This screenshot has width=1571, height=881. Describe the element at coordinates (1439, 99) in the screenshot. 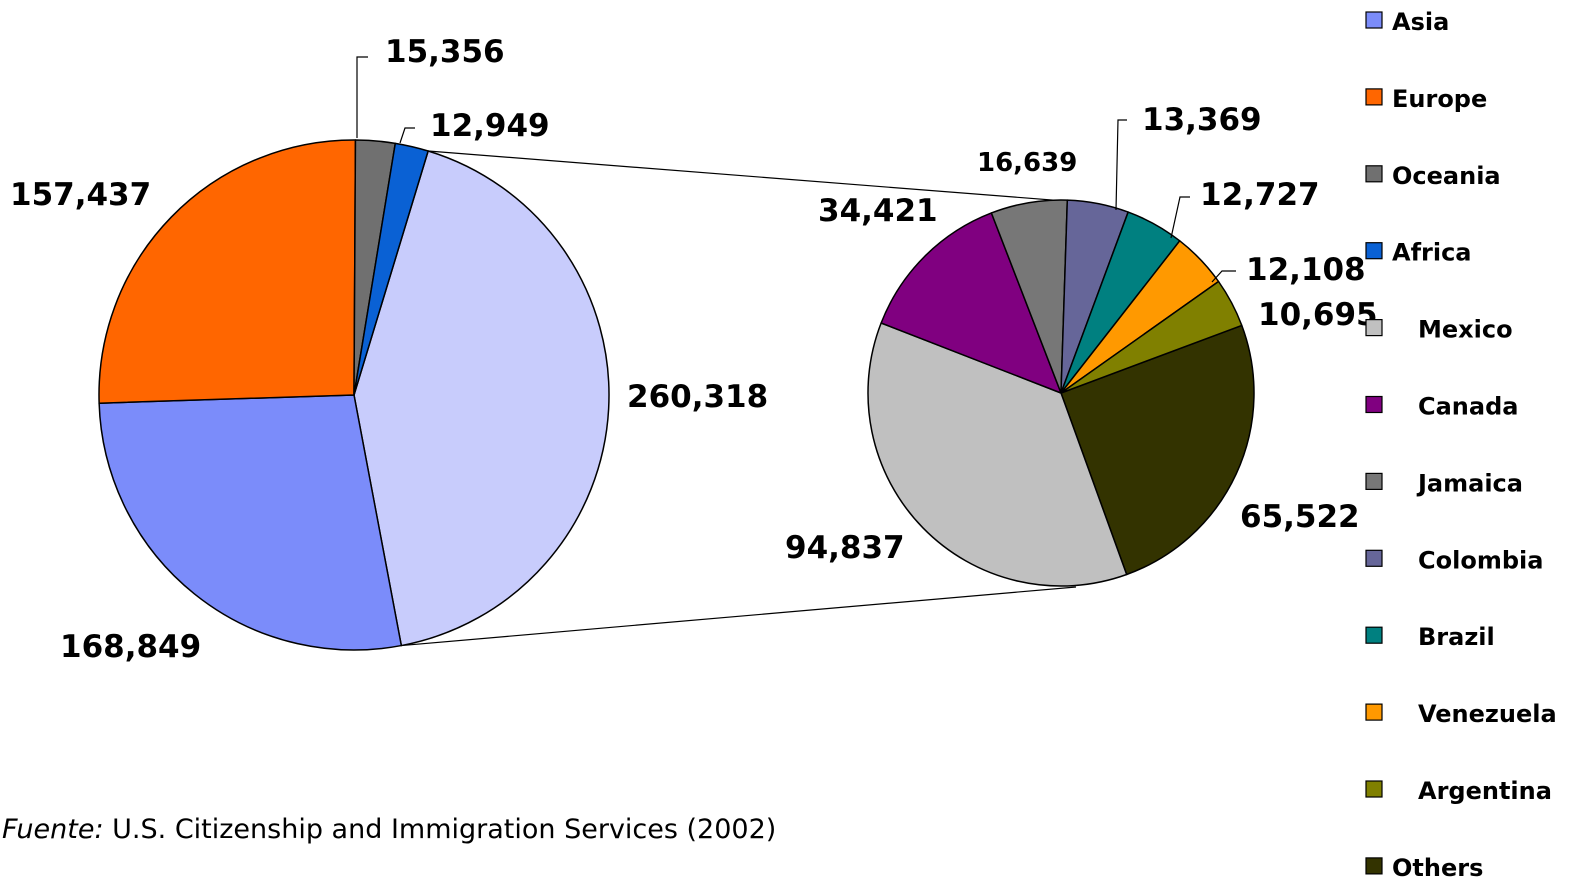

I see `legend-label-europe: Europe` at that location.